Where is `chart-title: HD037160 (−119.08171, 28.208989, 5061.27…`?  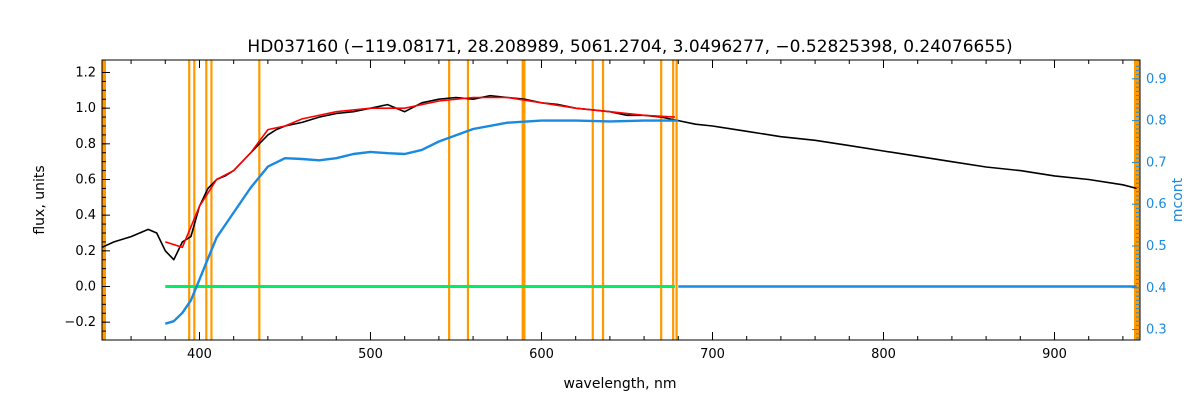
chart-title: HD037160 (−119.08171, 28.208989, 5061.27… is located at coordinates (629, 47).